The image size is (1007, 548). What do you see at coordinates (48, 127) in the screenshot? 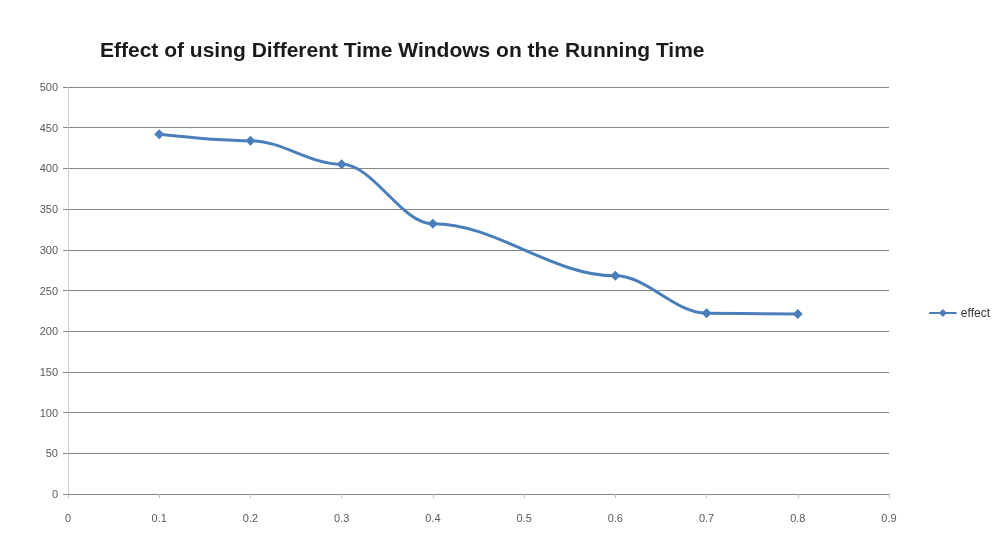
I see `y-tick-label: 450` at bounding box center [48, 127].